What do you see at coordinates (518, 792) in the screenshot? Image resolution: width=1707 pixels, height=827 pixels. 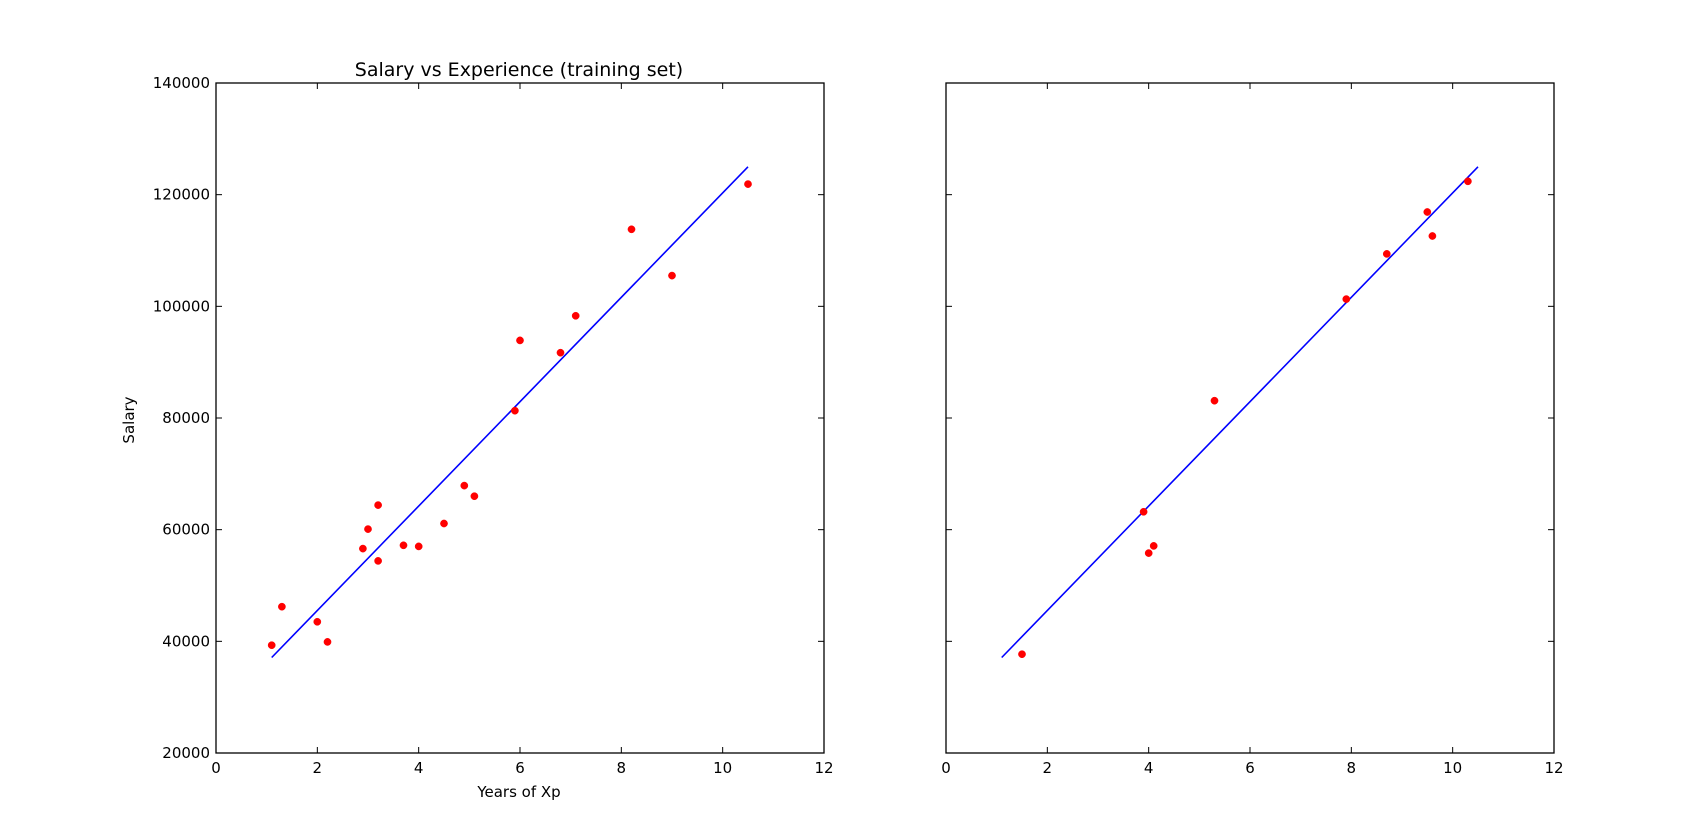 I see `x-axis-label: Years of Xp` at bounding box center [518, 792].